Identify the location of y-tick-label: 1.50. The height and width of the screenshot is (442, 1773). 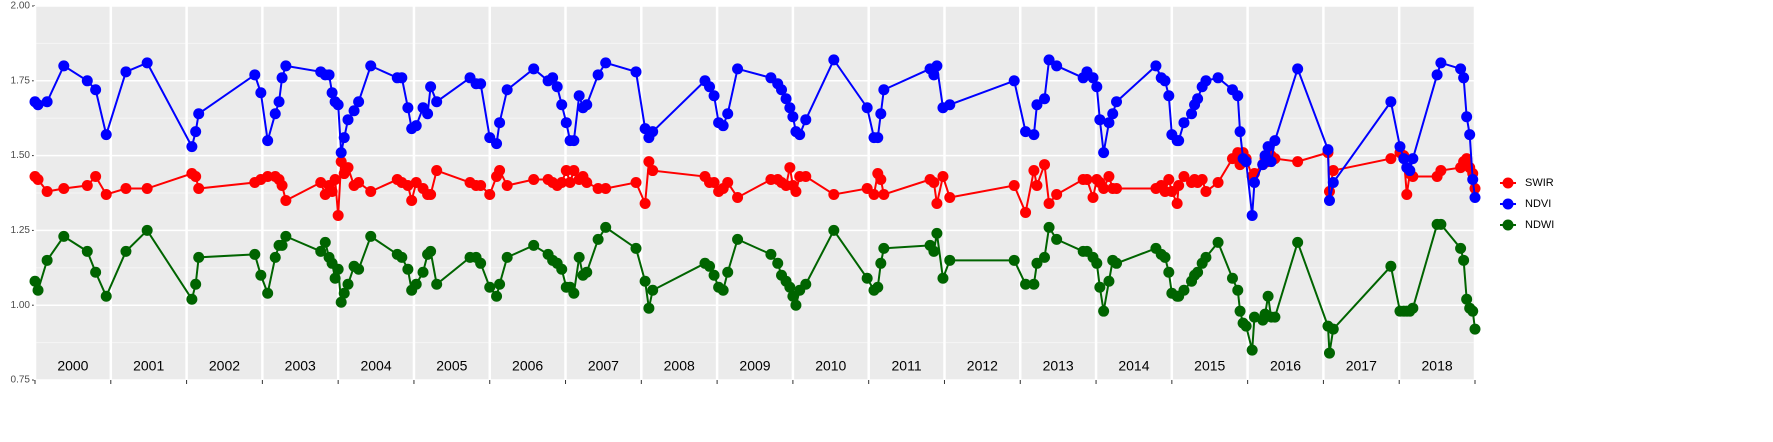
(21, 155).